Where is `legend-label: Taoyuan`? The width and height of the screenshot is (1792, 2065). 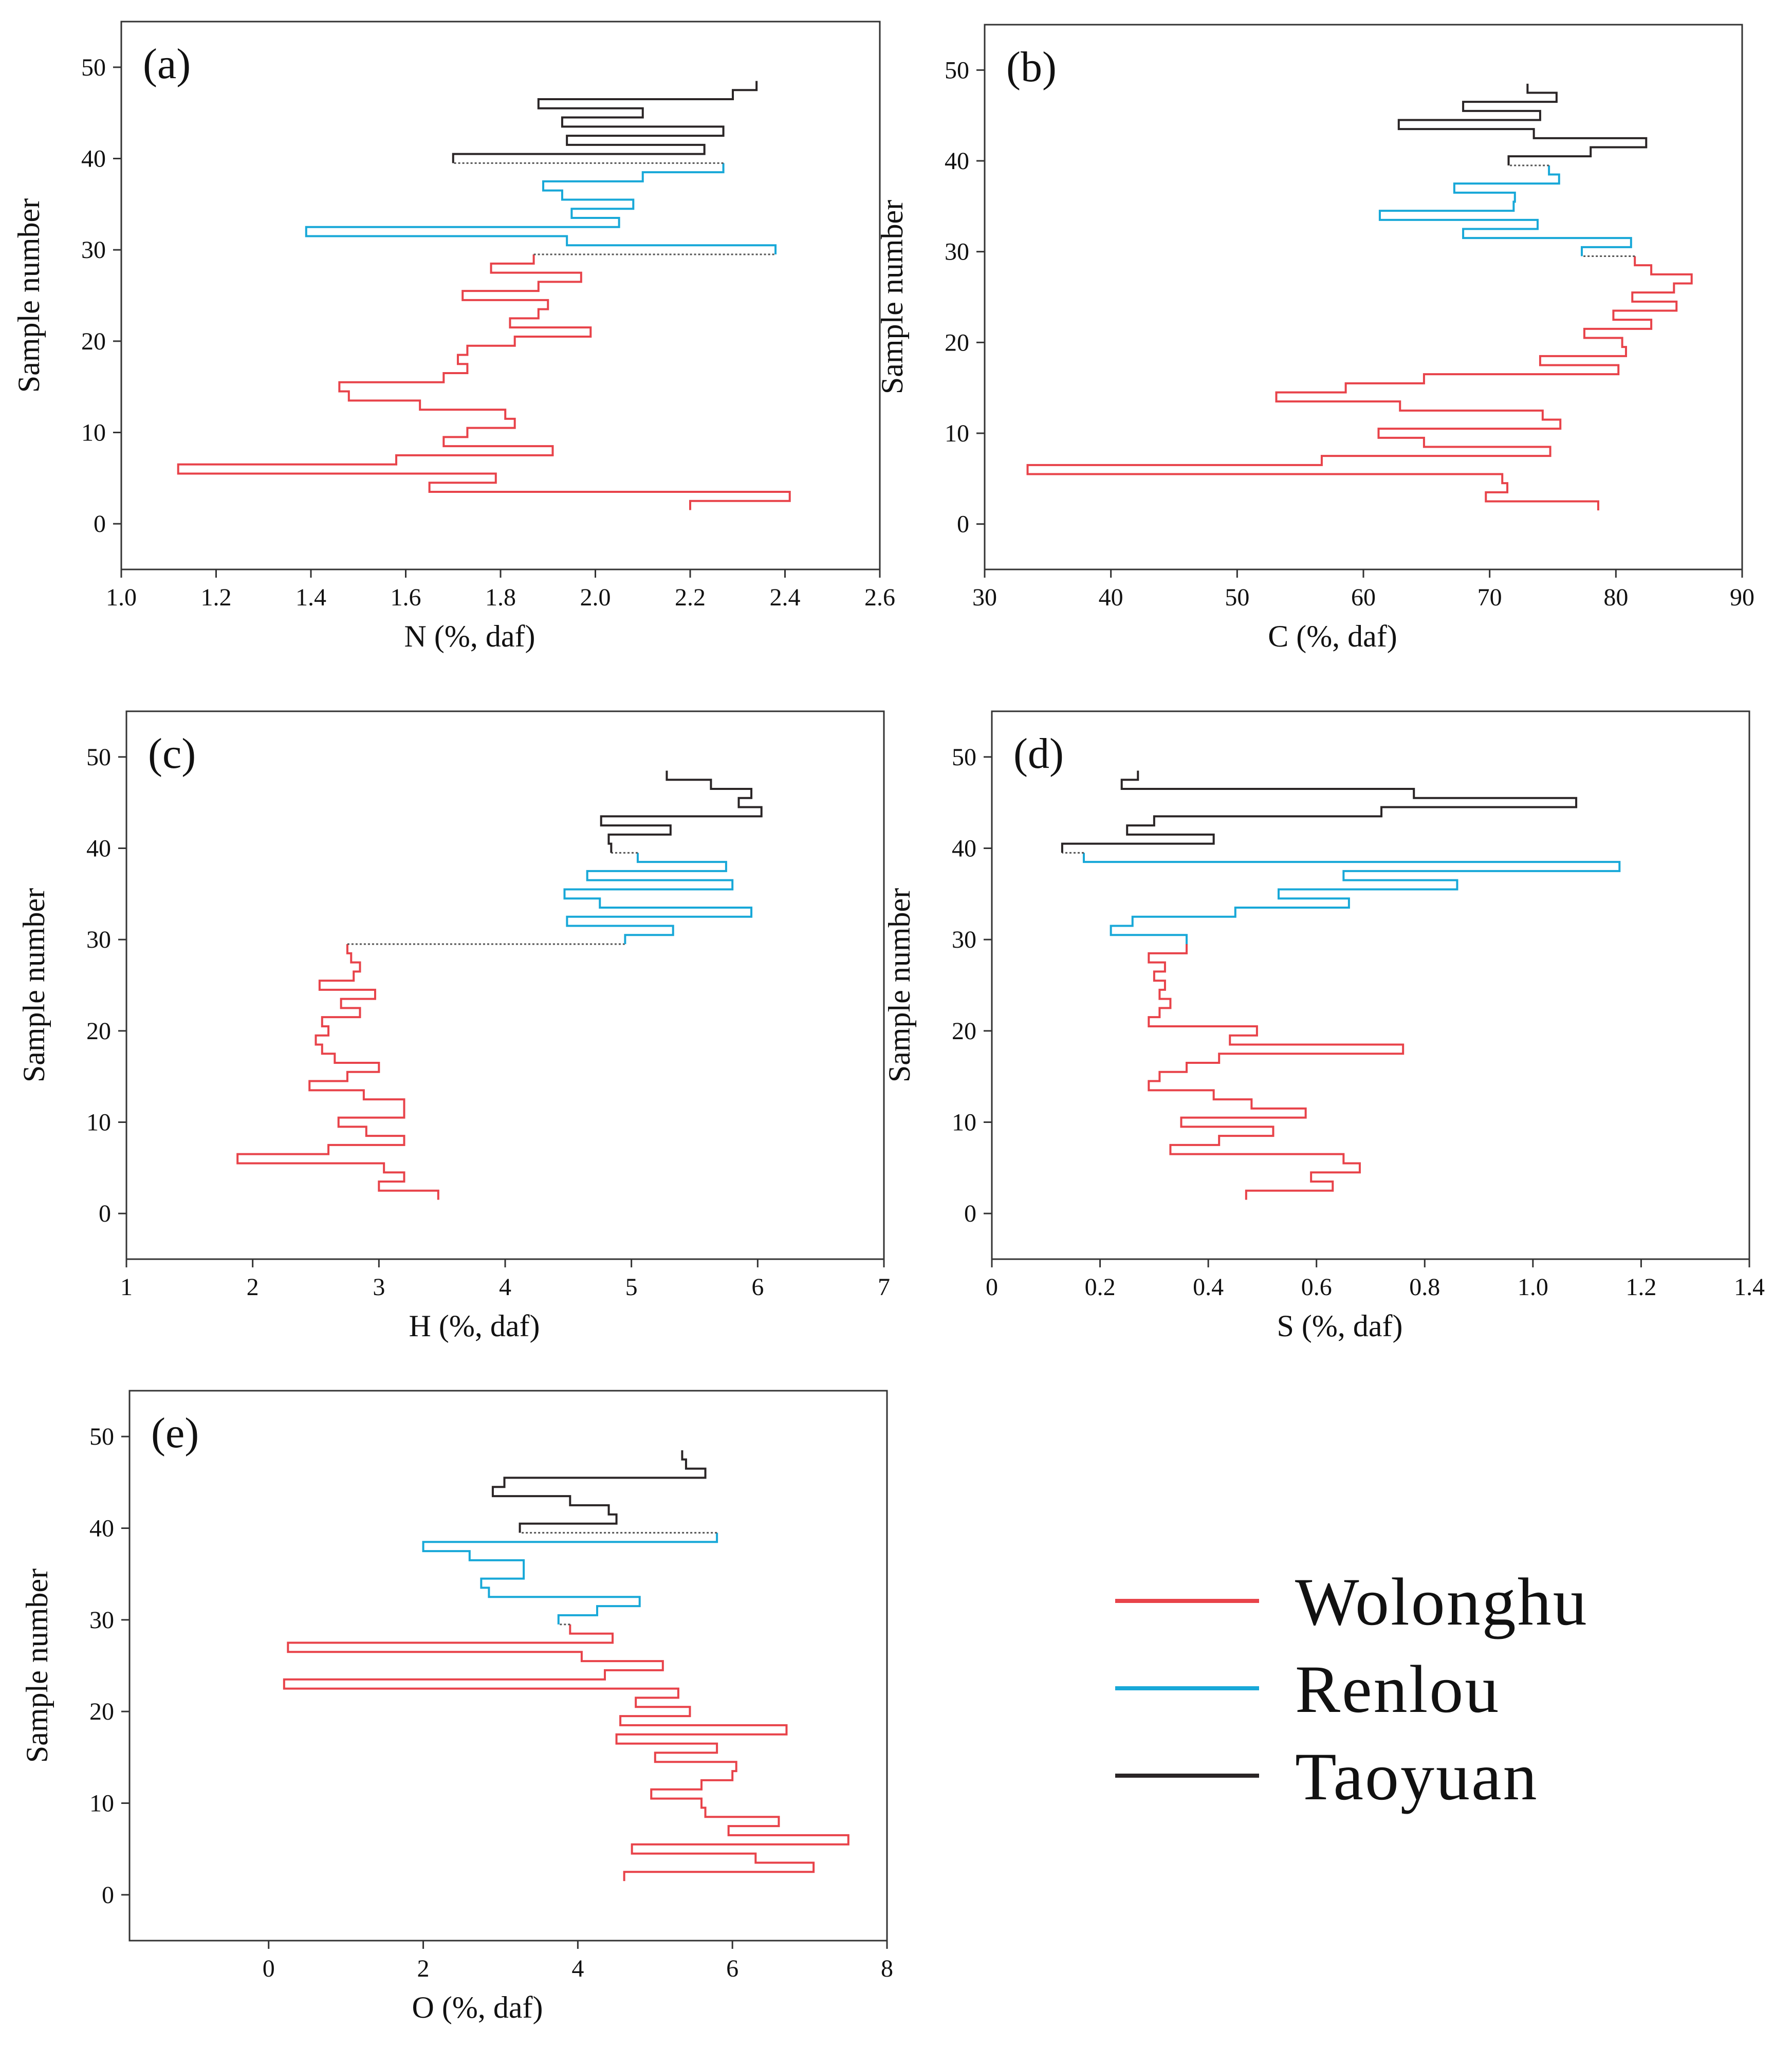
legend-label: Taoyuan is located at coordinates (1417, 1776).